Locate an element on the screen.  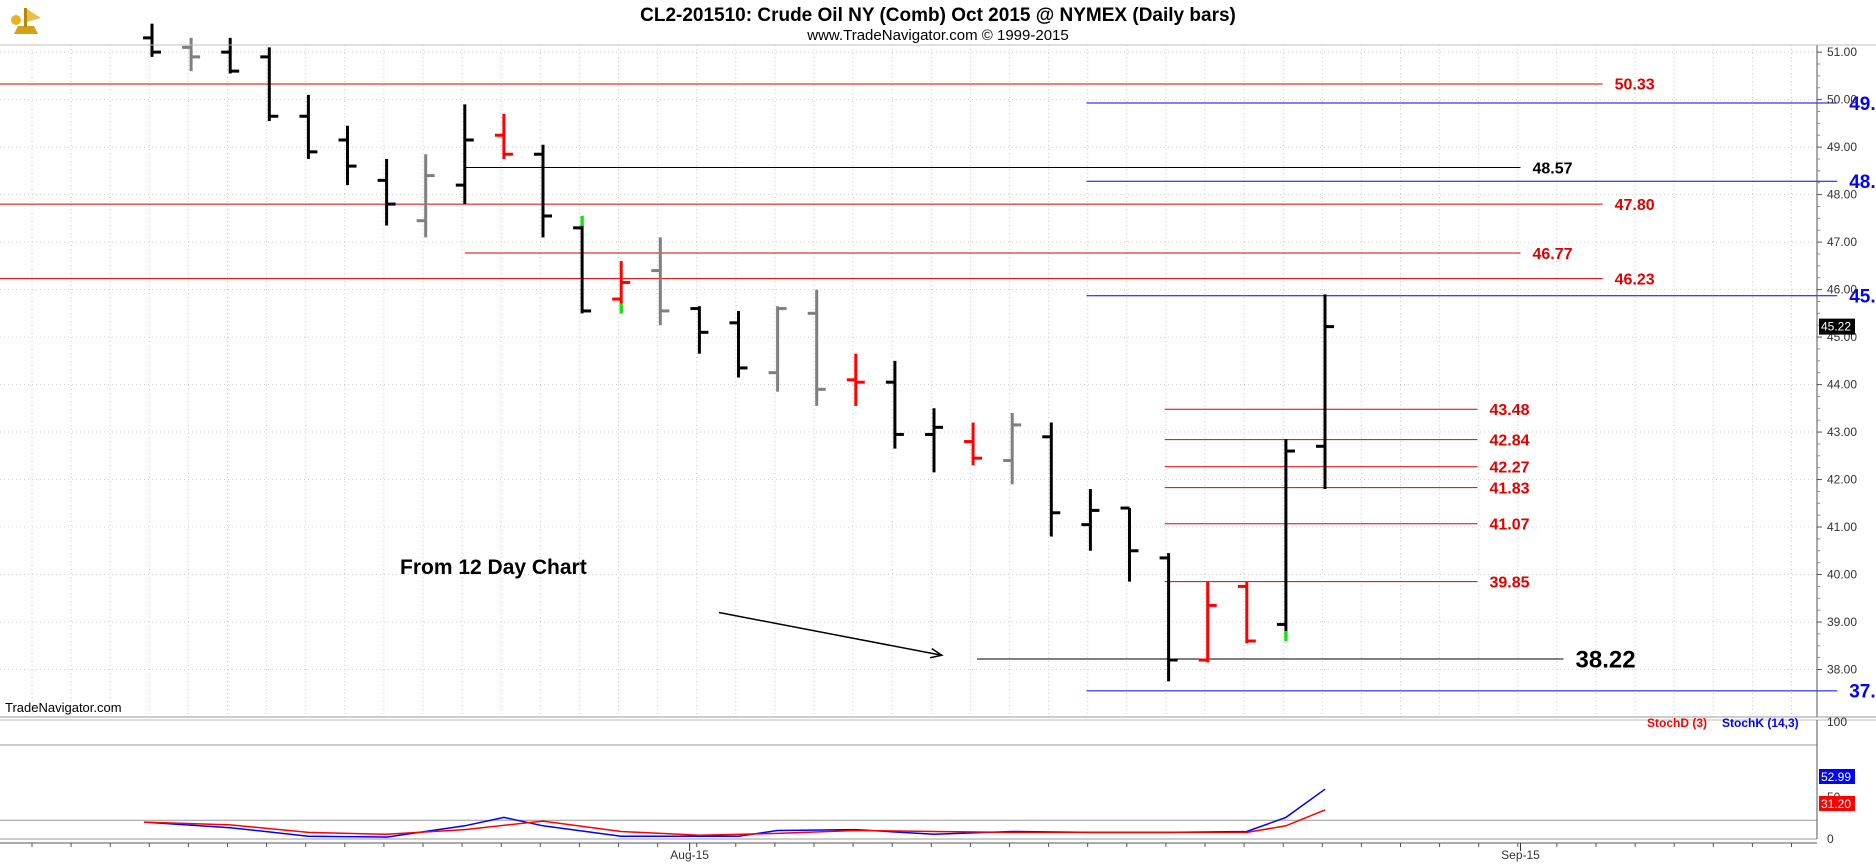
last-price-label: 45.22 is located at coordinates (1836, 327).